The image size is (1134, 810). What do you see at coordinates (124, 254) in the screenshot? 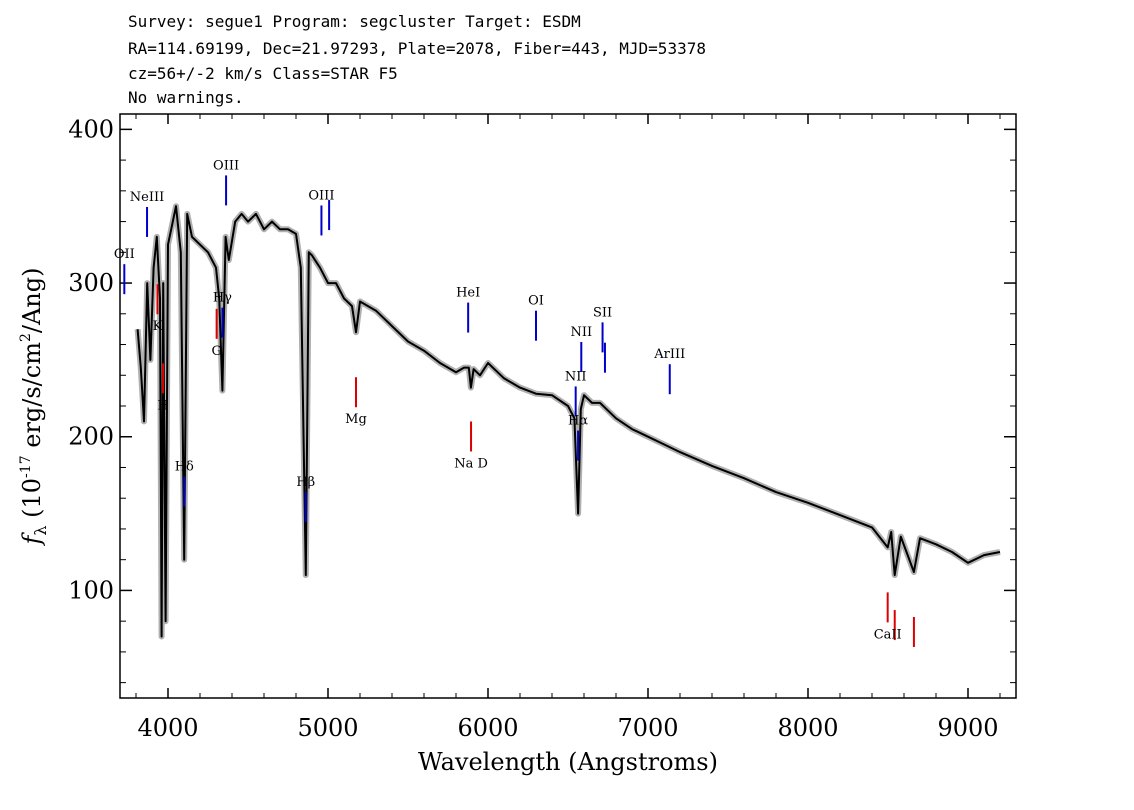
I see `emission-line-label: OII` at bounding box center [124, 254].